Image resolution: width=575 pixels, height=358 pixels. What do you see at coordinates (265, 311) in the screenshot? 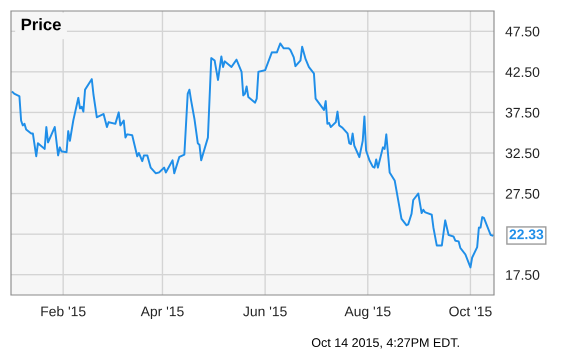
I see `x-tick-label: Jun '15` at bounding box center [265, 311].